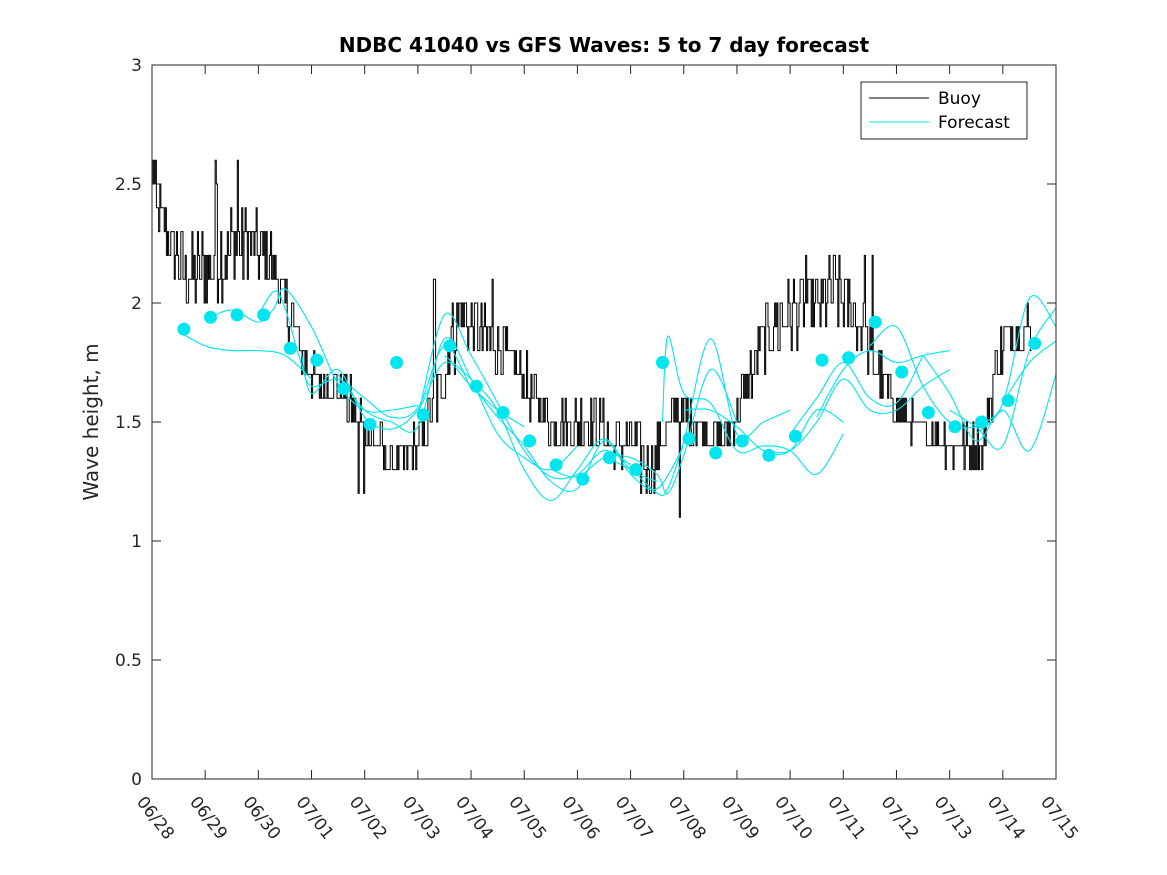 The image size is (1167, 875). Describe the element at coordinates (136, 304) in the screenshot. I see `y-tick-label: 2` at that location.